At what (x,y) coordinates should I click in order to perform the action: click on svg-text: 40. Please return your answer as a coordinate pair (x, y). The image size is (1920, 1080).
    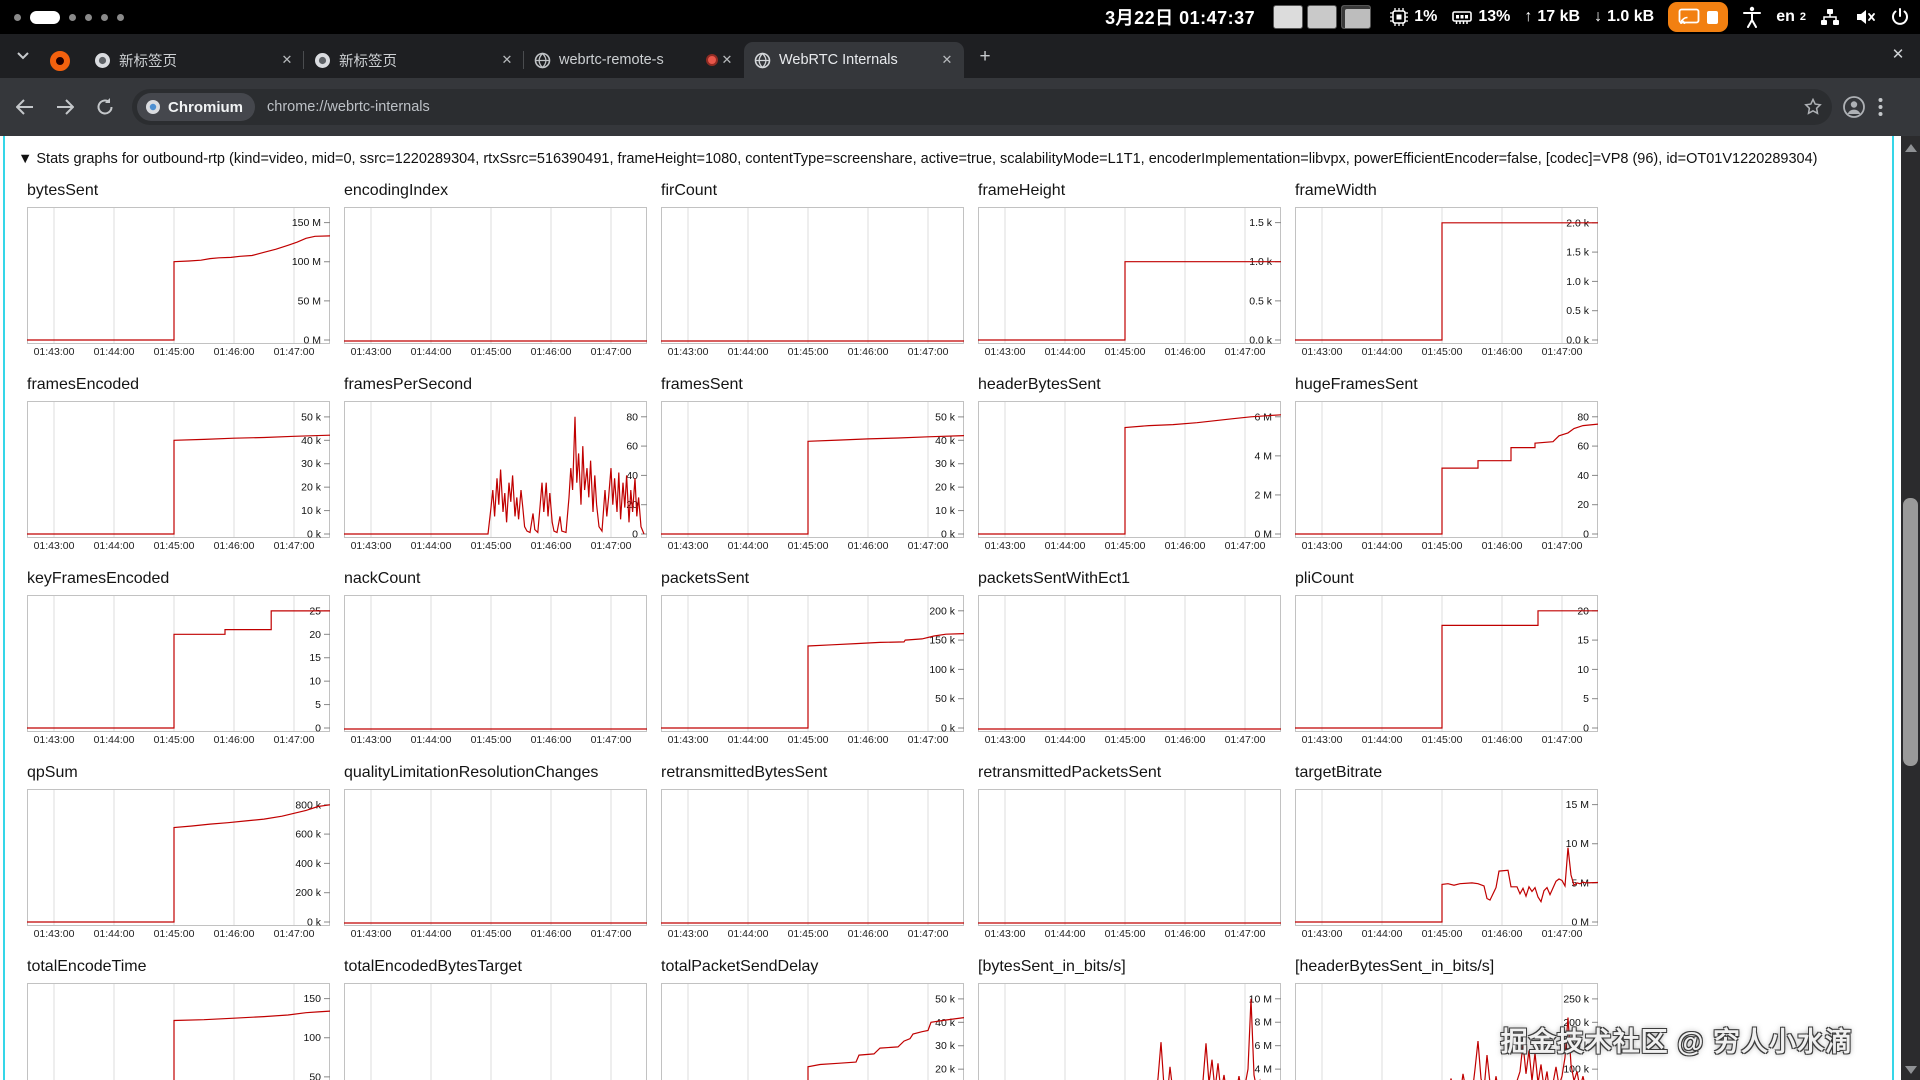
    Looking at the image, I should click on (632, 476).